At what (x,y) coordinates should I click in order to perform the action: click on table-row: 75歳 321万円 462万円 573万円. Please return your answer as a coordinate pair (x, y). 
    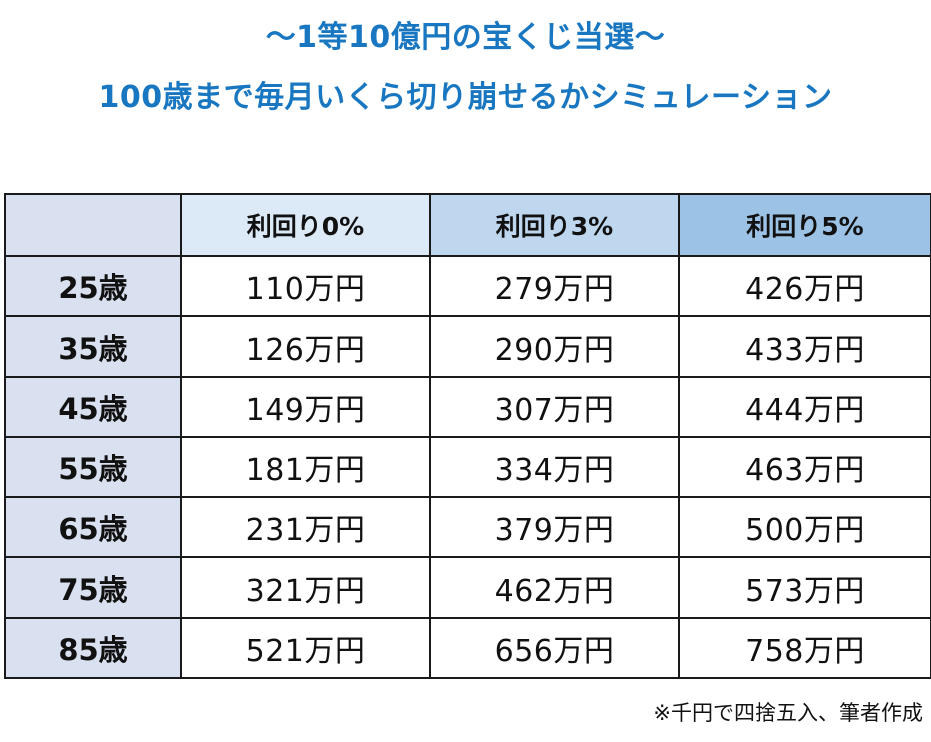
    Looking at the image, I should click on (467, 587).